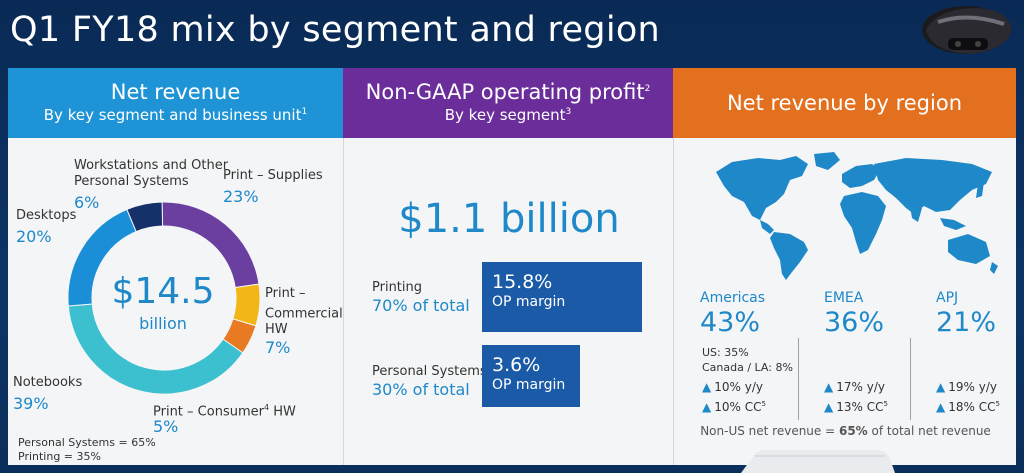 This screenshot has height=473, width=1024. I want to click on op-ps-margin: 3.6%, so click(516, 365).